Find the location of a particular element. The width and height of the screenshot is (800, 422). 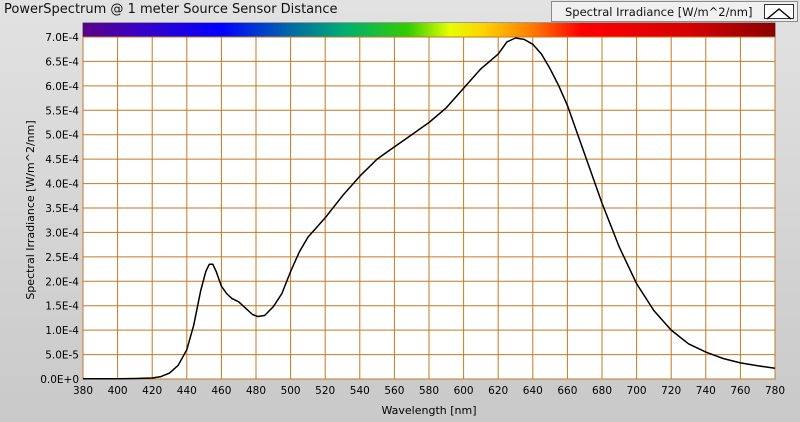

y-tick-label: 6.0E-4 is located at coordinates (62, 87).